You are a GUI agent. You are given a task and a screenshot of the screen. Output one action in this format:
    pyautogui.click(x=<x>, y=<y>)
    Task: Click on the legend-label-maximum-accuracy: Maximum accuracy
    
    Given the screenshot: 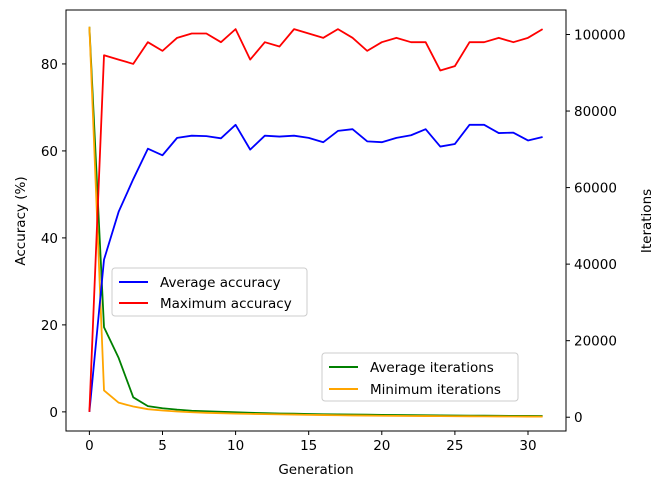 What is the action you would take?
    pyautogui.click(x=226, y=304)
    